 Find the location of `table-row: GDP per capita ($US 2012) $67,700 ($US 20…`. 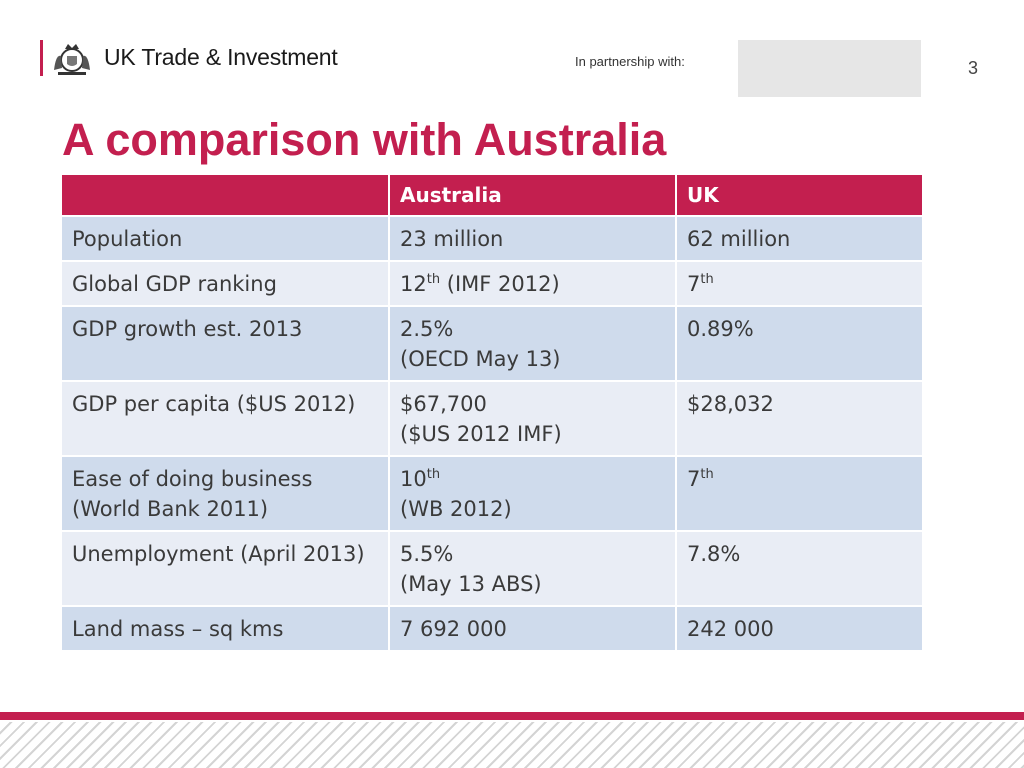

table-row: GDP per capita ($US 2012) $67,700 ($US 20… is located at coordinates (492, 418).